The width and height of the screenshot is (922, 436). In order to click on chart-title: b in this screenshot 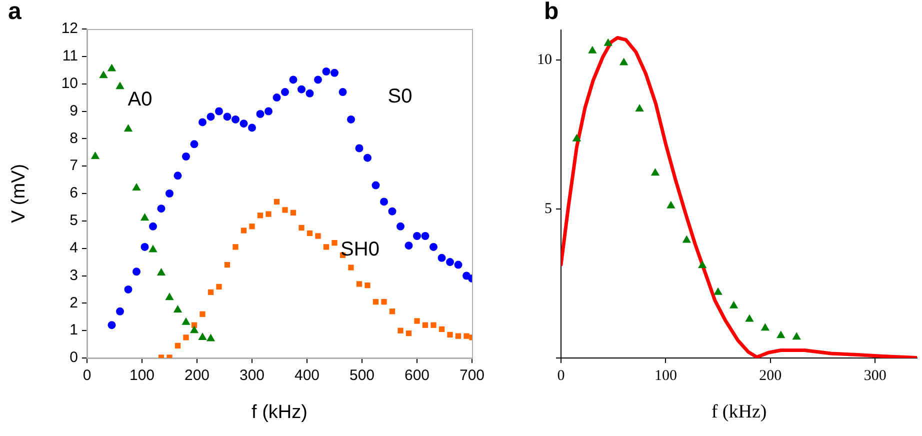, I will do `click(551, 13)`.